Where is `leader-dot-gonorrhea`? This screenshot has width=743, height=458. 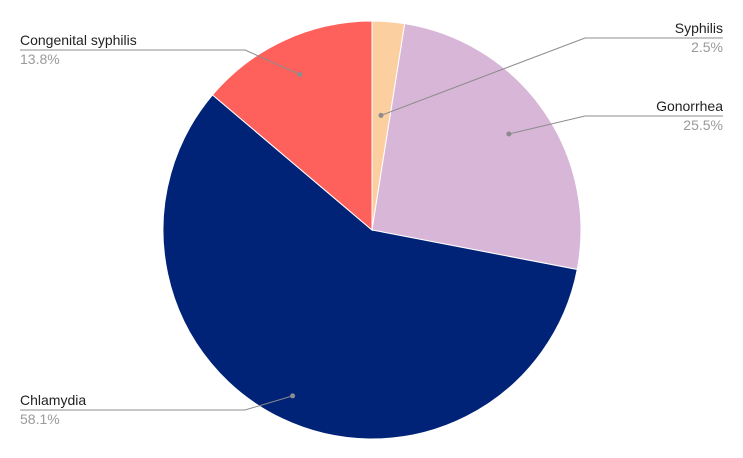 leader-dot-gonorrhea is located at coordinates (509, 134).